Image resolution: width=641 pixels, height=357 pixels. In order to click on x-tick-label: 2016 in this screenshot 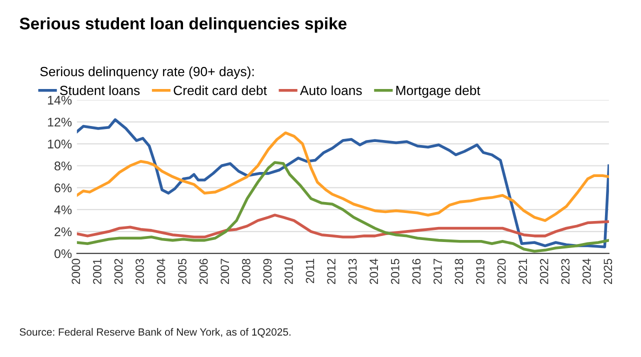, I will do `click(416, 271)`.